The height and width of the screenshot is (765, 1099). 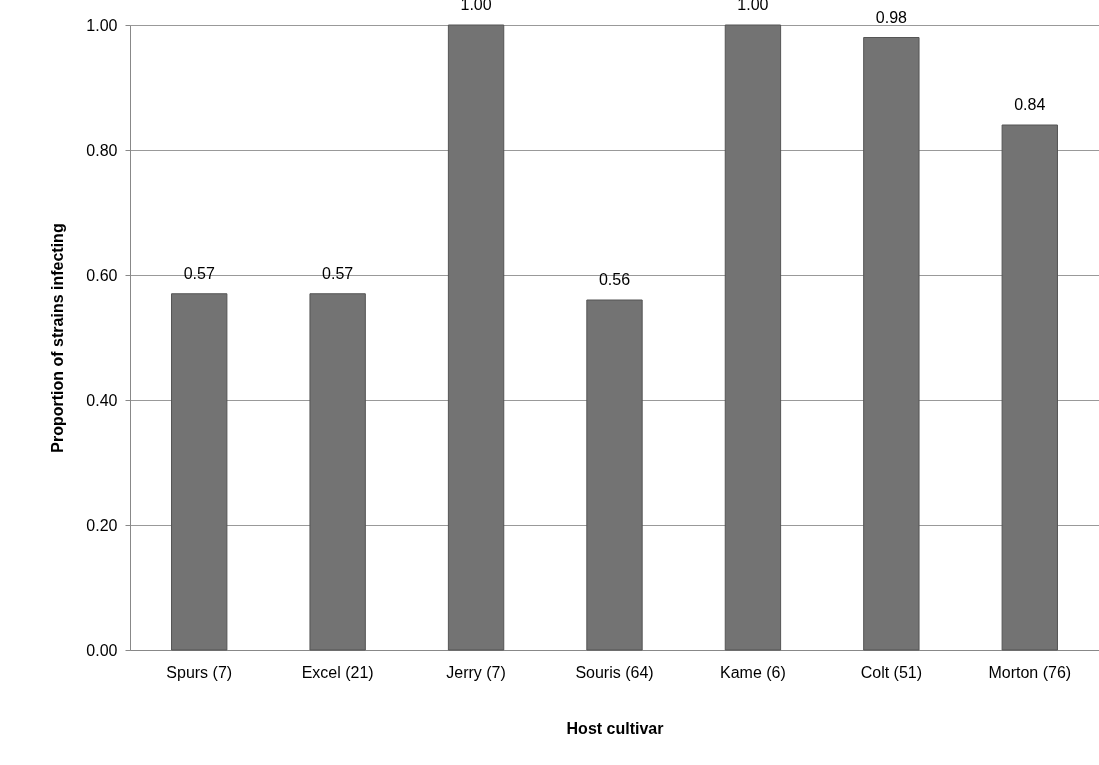 I want to click on x-tick-label: Spurs (7), so click(x=199, y=672).